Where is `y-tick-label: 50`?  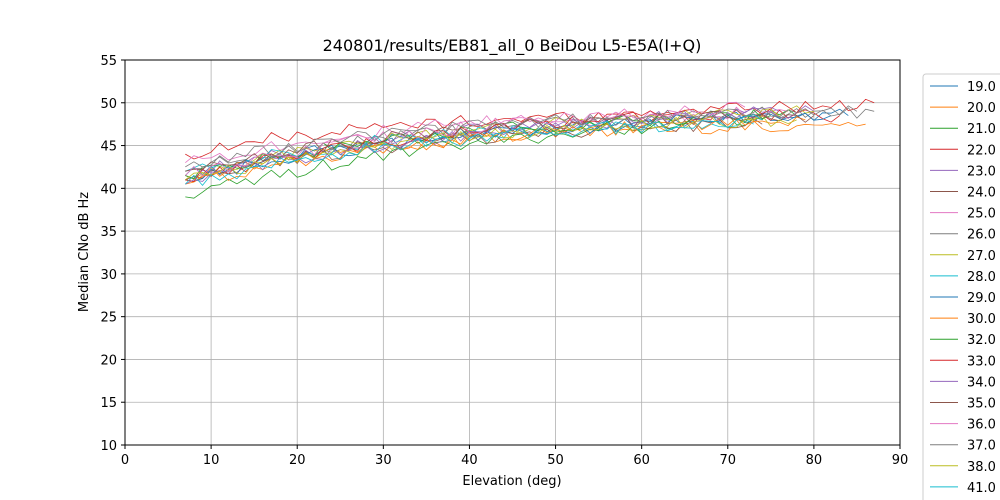
y-tick-label: 50 is located at coordinates (108, 104).